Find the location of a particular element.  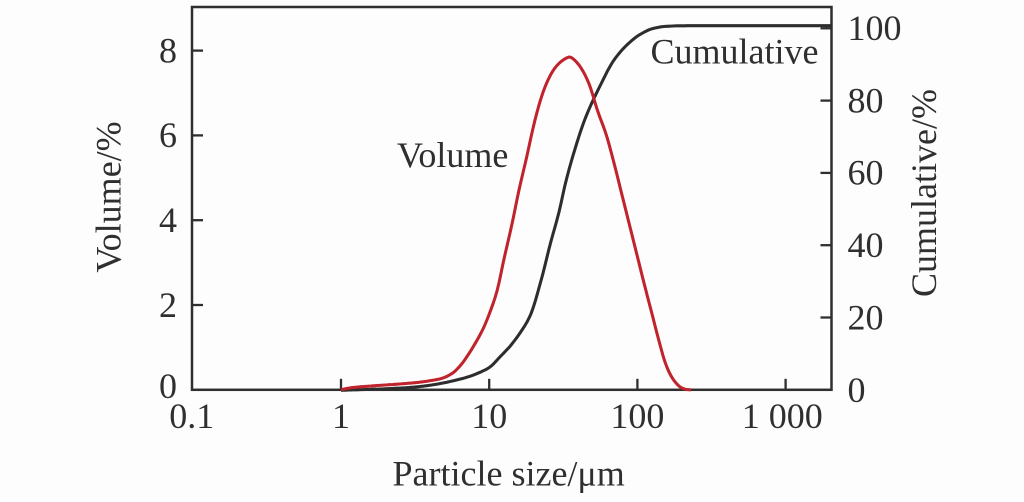

svg-text: 2 is located at coordinates (168, 305).